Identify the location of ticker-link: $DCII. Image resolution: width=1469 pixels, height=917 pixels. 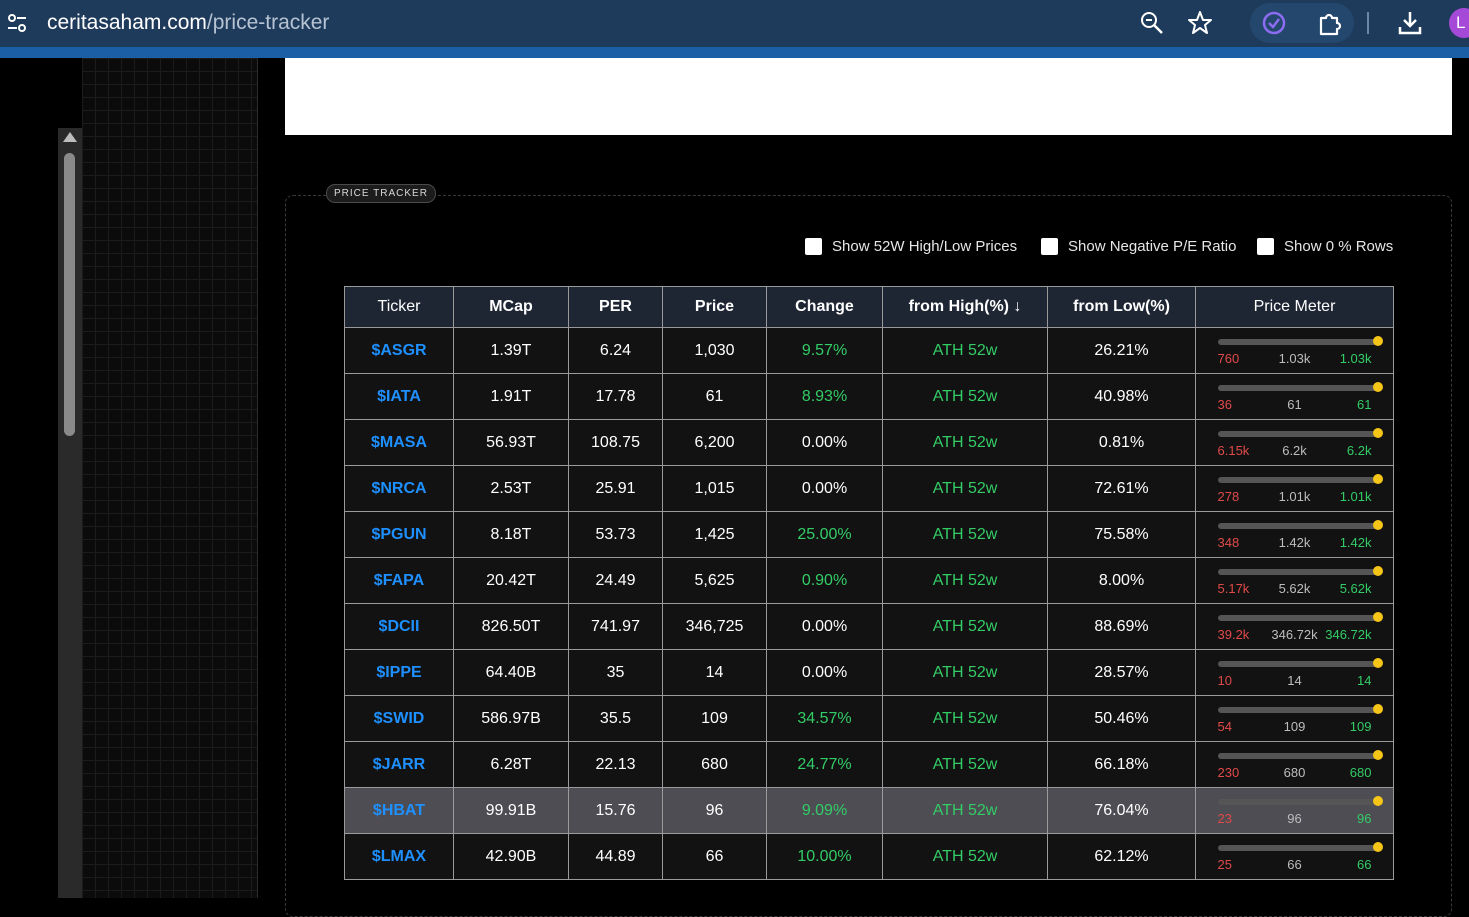
(399, 626).